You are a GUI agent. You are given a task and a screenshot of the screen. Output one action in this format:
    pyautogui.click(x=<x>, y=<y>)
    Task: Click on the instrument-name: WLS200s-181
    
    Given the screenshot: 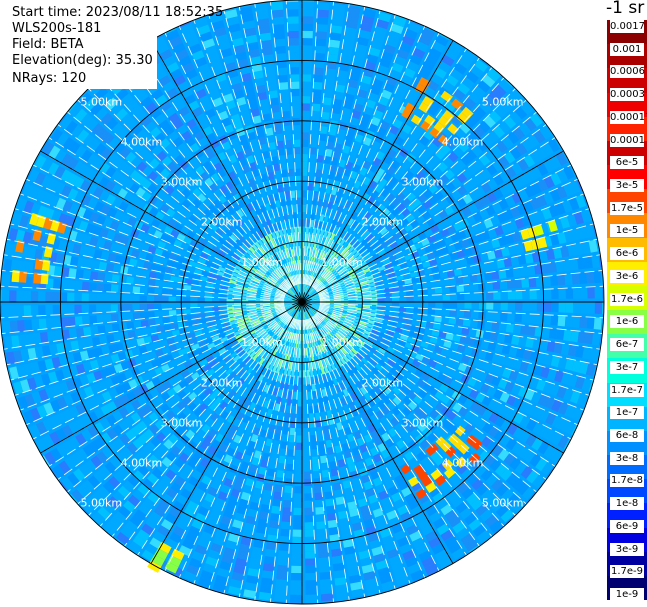 What is the action you would take?
    pyautogui.click(x=57, y=28)
    